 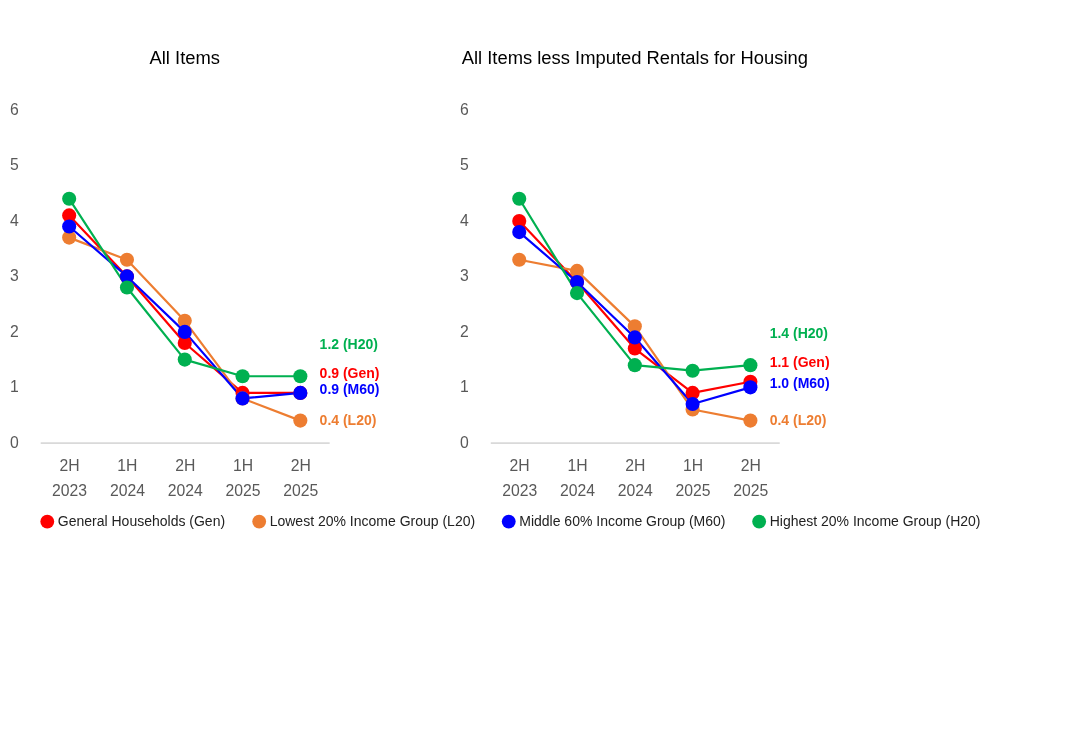 What do you see at coordinates (184, 57) in the screenshot?
I see `chart-title: All Items` at bounding box center [184, 57].